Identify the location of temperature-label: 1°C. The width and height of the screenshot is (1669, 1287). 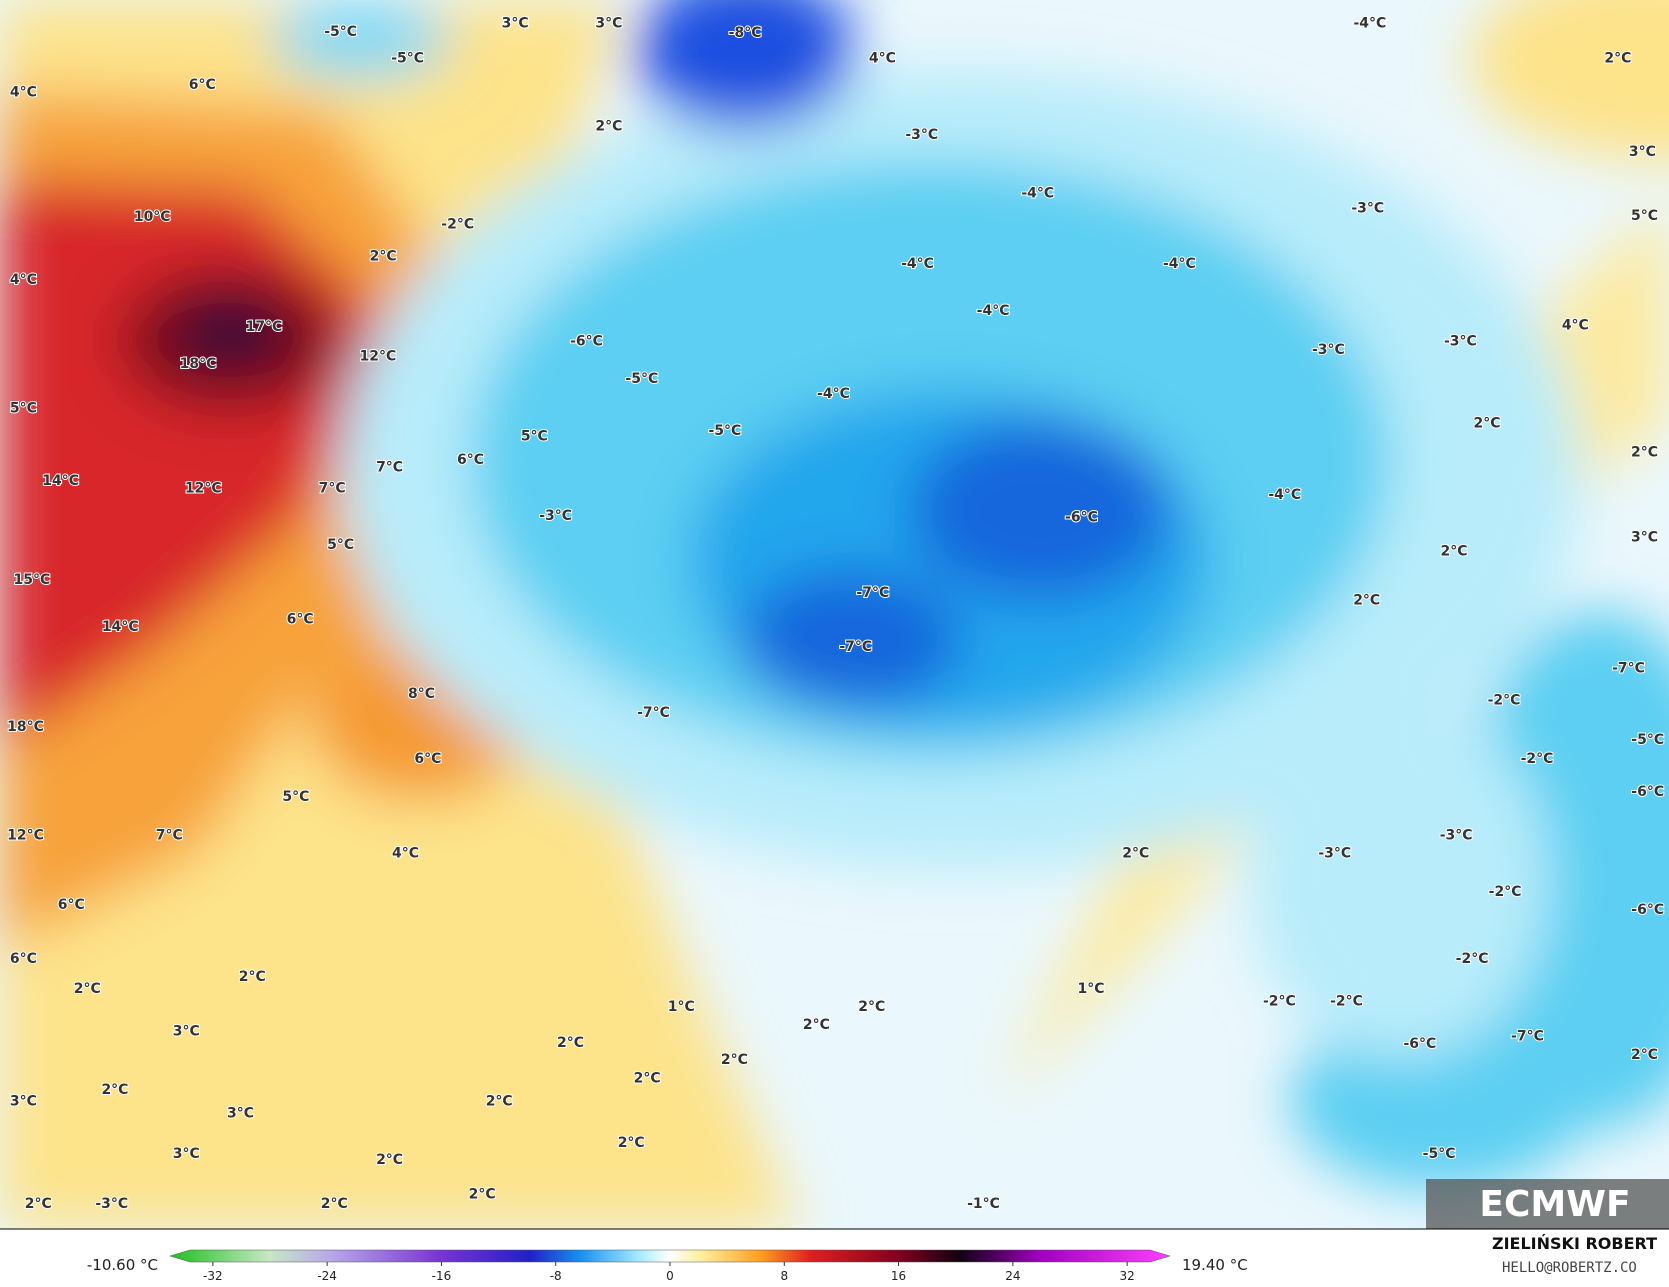
(681, 1007).